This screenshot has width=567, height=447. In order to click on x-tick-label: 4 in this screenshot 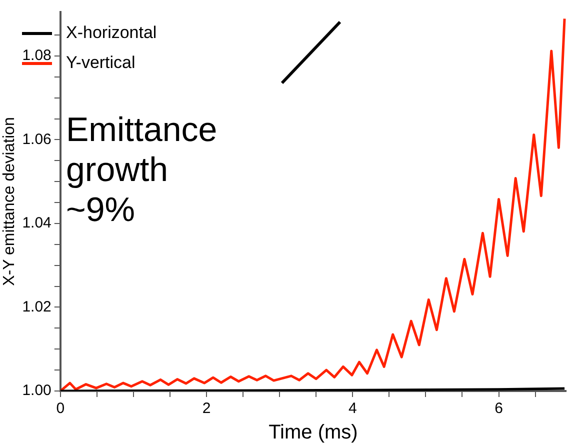, I will do `click(352, 409)`.